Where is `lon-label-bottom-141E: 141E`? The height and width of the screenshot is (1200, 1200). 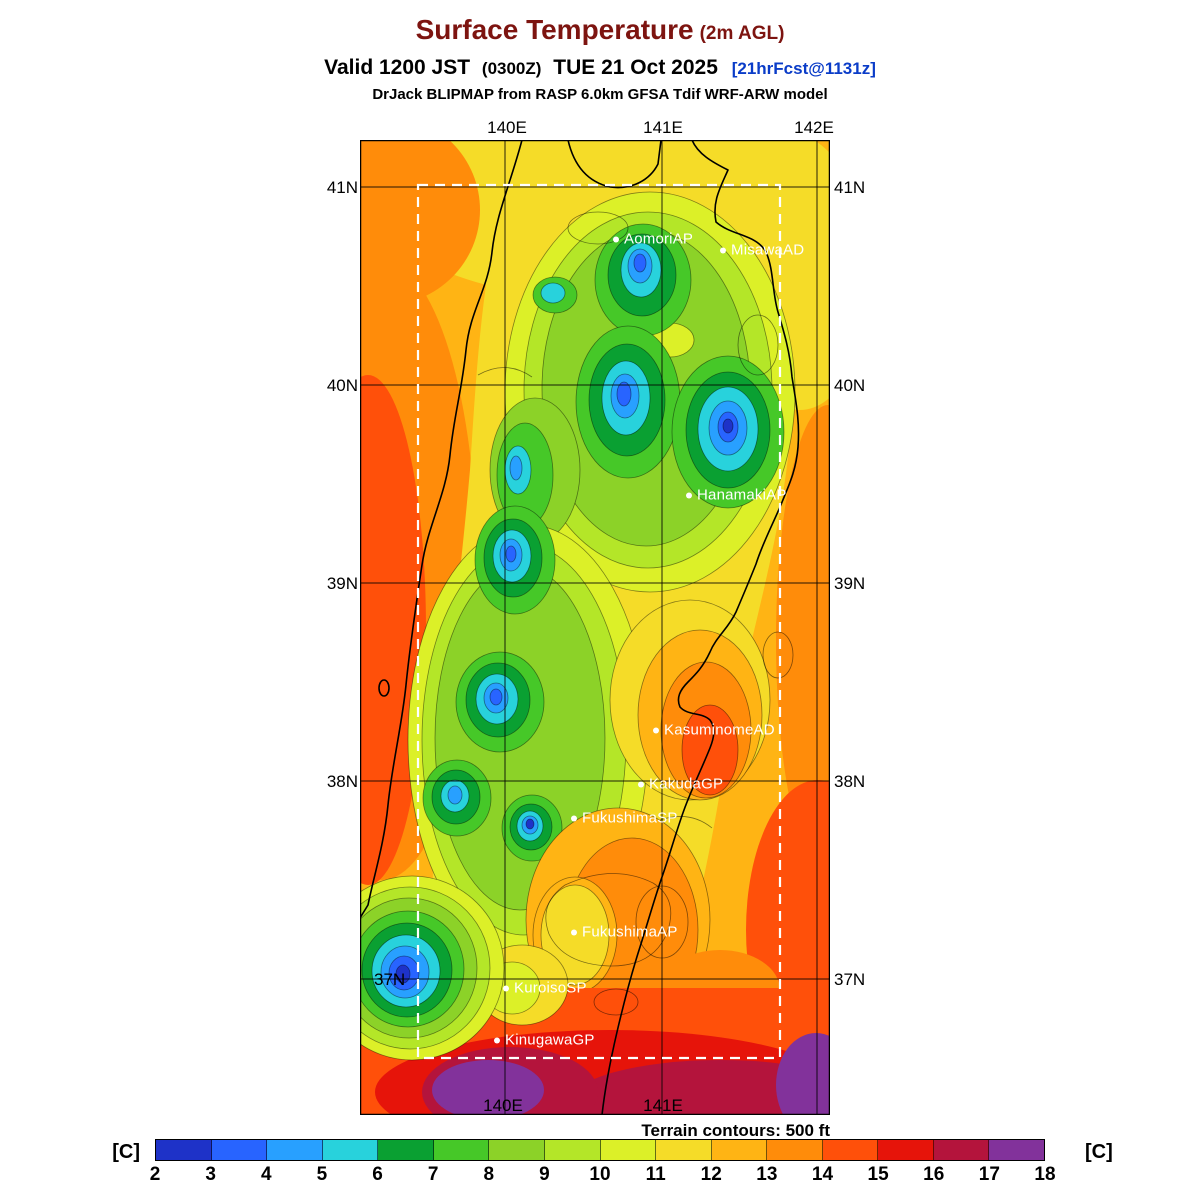
lon-label-bottom-141E: 141E is located at coordinates (663, 1105).